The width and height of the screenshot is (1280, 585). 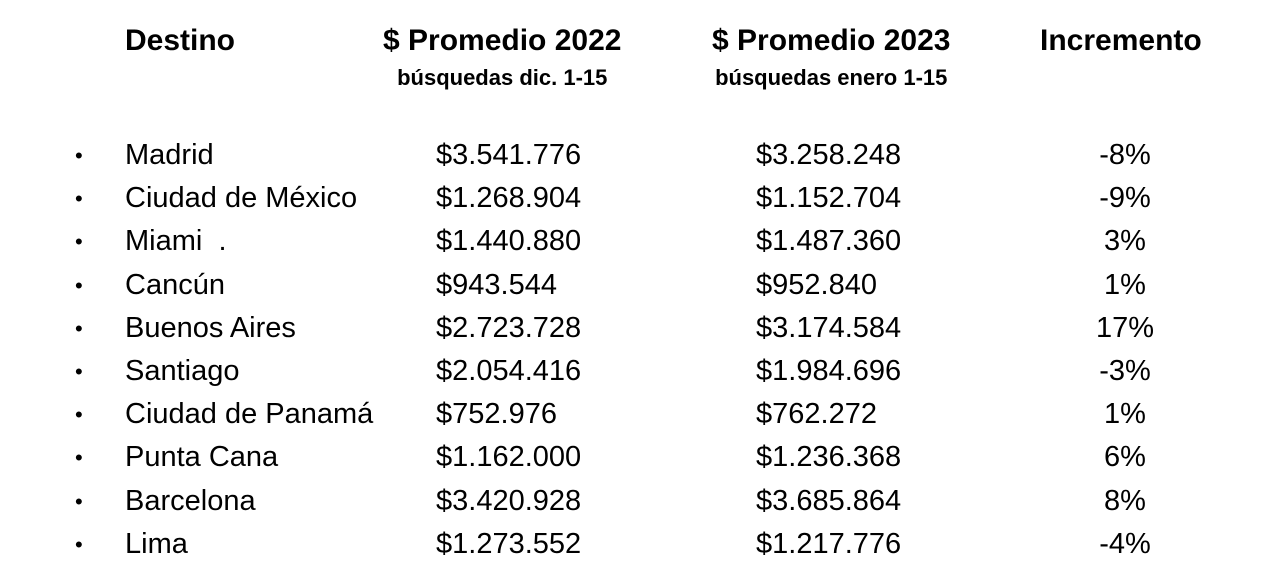 What do you see at coordinates (509, 155) in the screenshot?
I see `promedio-2022-cell: $3.541.776` at bounding box center [509, 155].